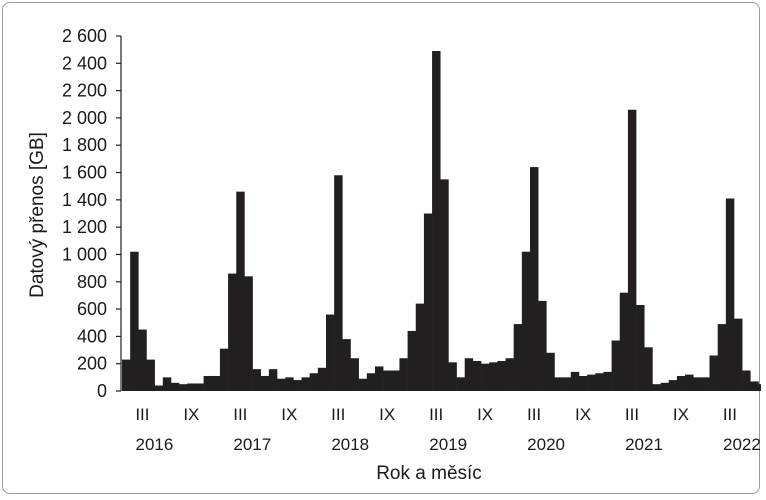 The height and width of the screenshot is (500, 766). I want to click on year-label: 2022, so click(742, 444).